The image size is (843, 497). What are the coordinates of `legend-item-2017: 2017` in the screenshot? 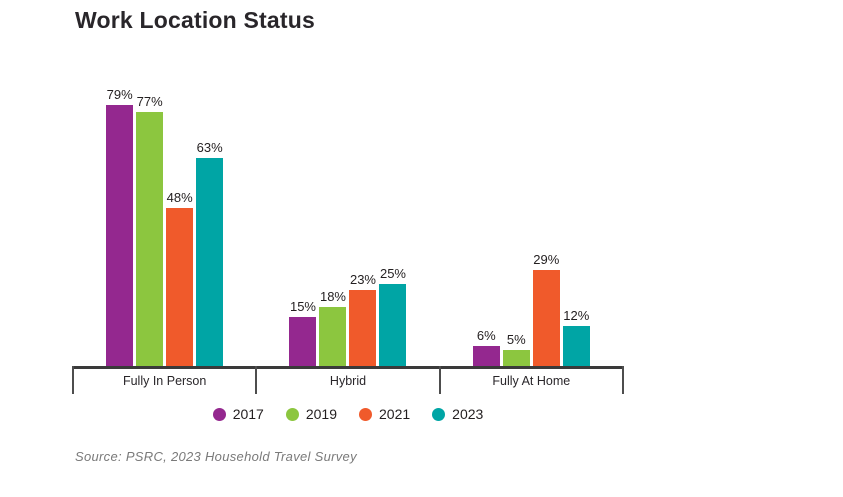 It's located at (238, 414).